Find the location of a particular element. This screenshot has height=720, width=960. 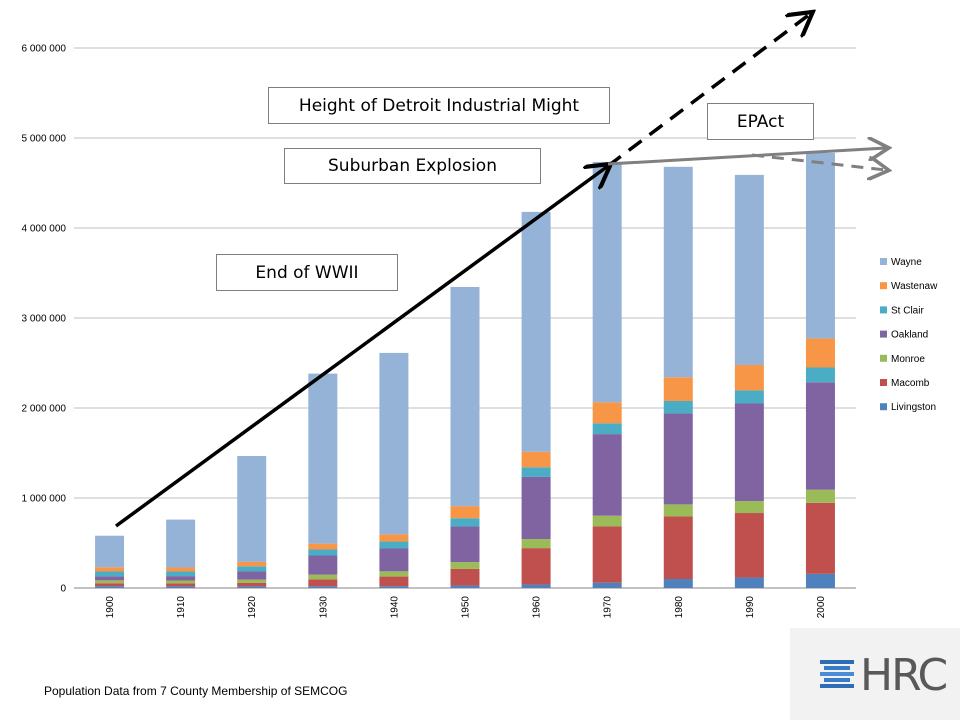

legend-label: Wayne is located at coordinates (906, 262).